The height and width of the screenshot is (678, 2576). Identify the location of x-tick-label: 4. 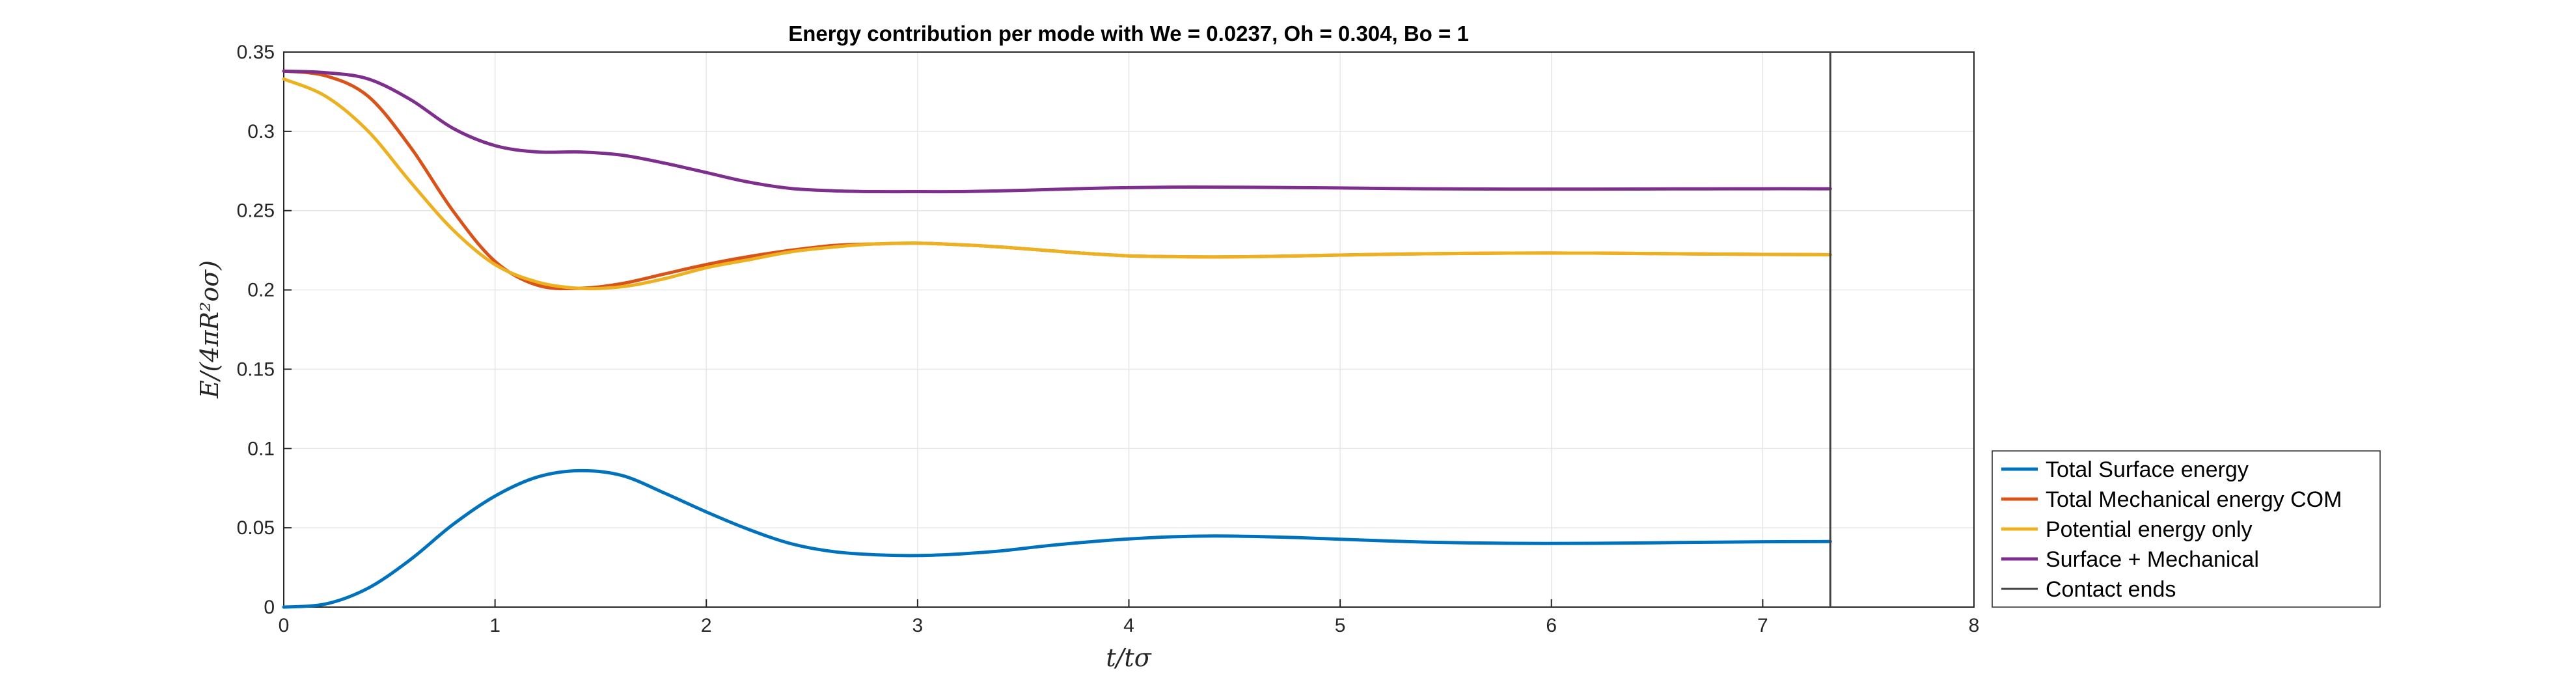
(1128, 625).